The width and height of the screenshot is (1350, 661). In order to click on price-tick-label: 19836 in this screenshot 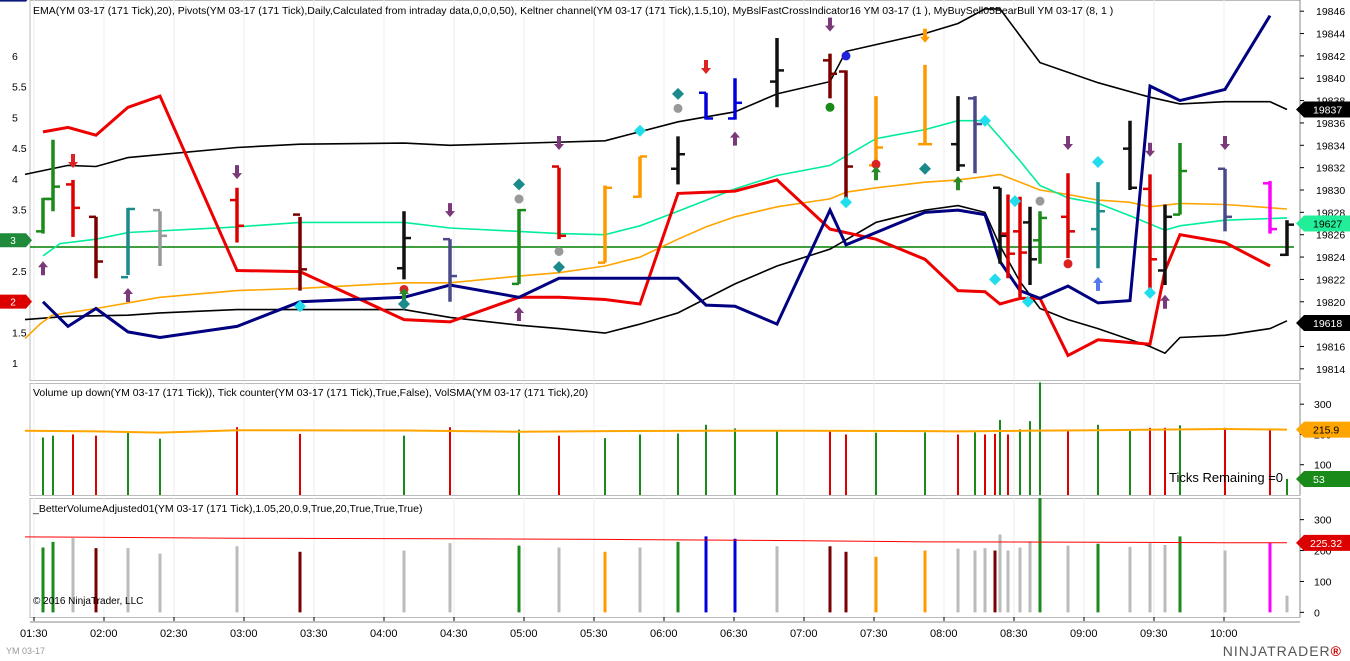, I will do `click(1330, 124)`.